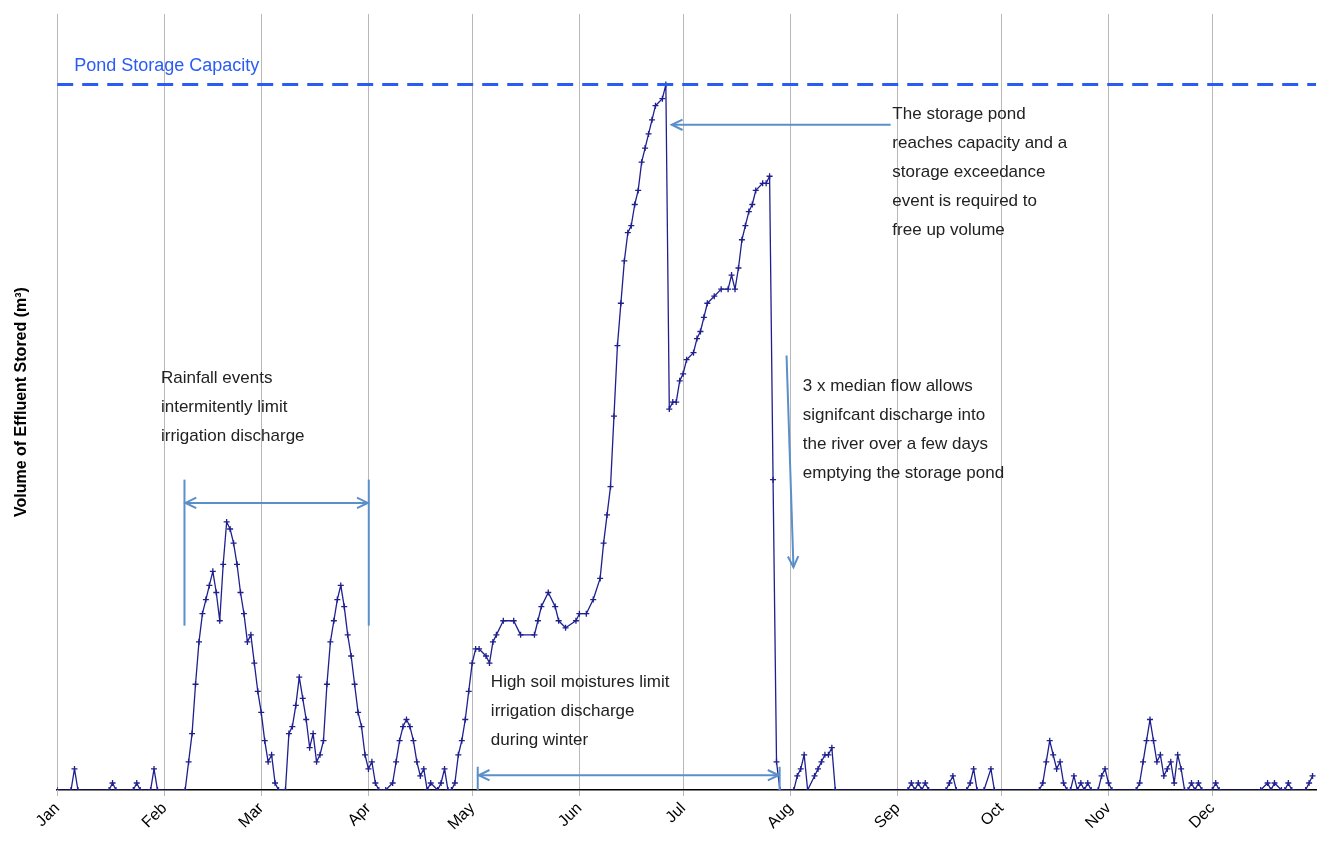  What do you see at coordinates (569, 814) in the screenshot?
I see `x-tick-label: Jun` at bounding box center [569, 814].